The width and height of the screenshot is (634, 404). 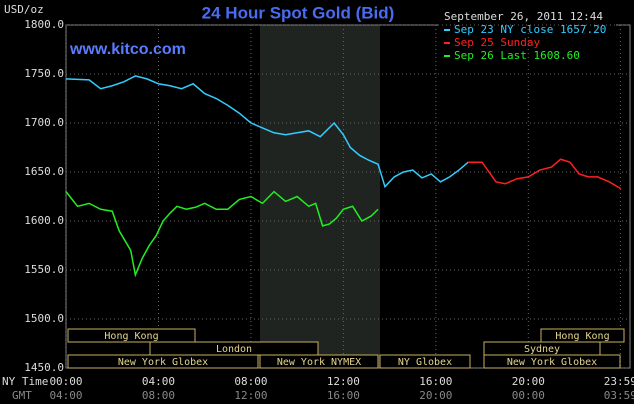 What do you see at coordinates (44, 367) in the screenshot?
I see `y-tick-label: 1450.0` at bounding box center [44, 367].